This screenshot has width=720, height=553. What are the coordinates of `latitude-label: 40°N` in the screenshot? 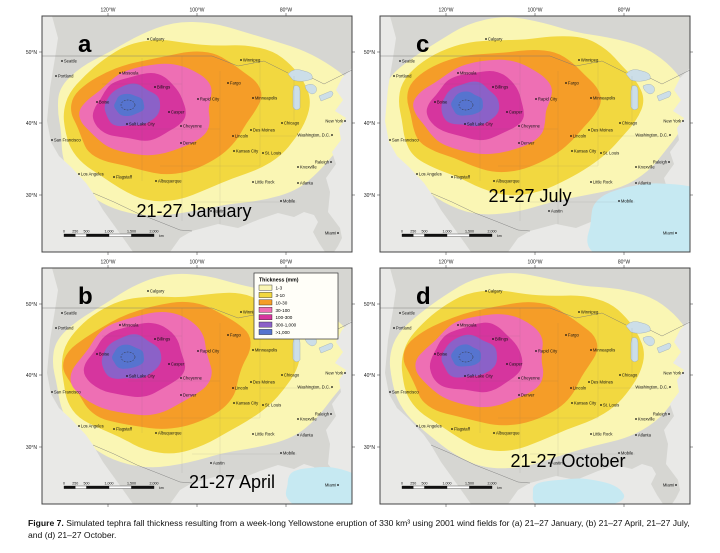 It's located at (369, 376).